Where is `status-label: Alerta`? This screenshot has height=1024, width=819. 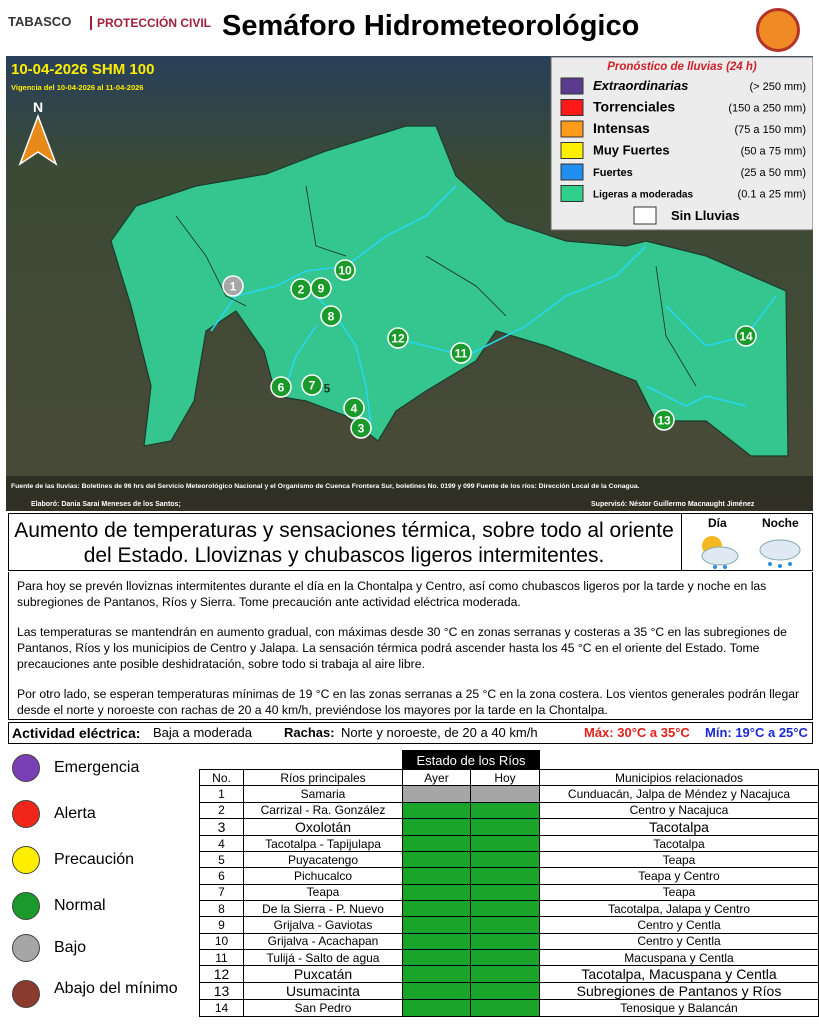
status-label: Alerta is located at coordinates (75, 813).